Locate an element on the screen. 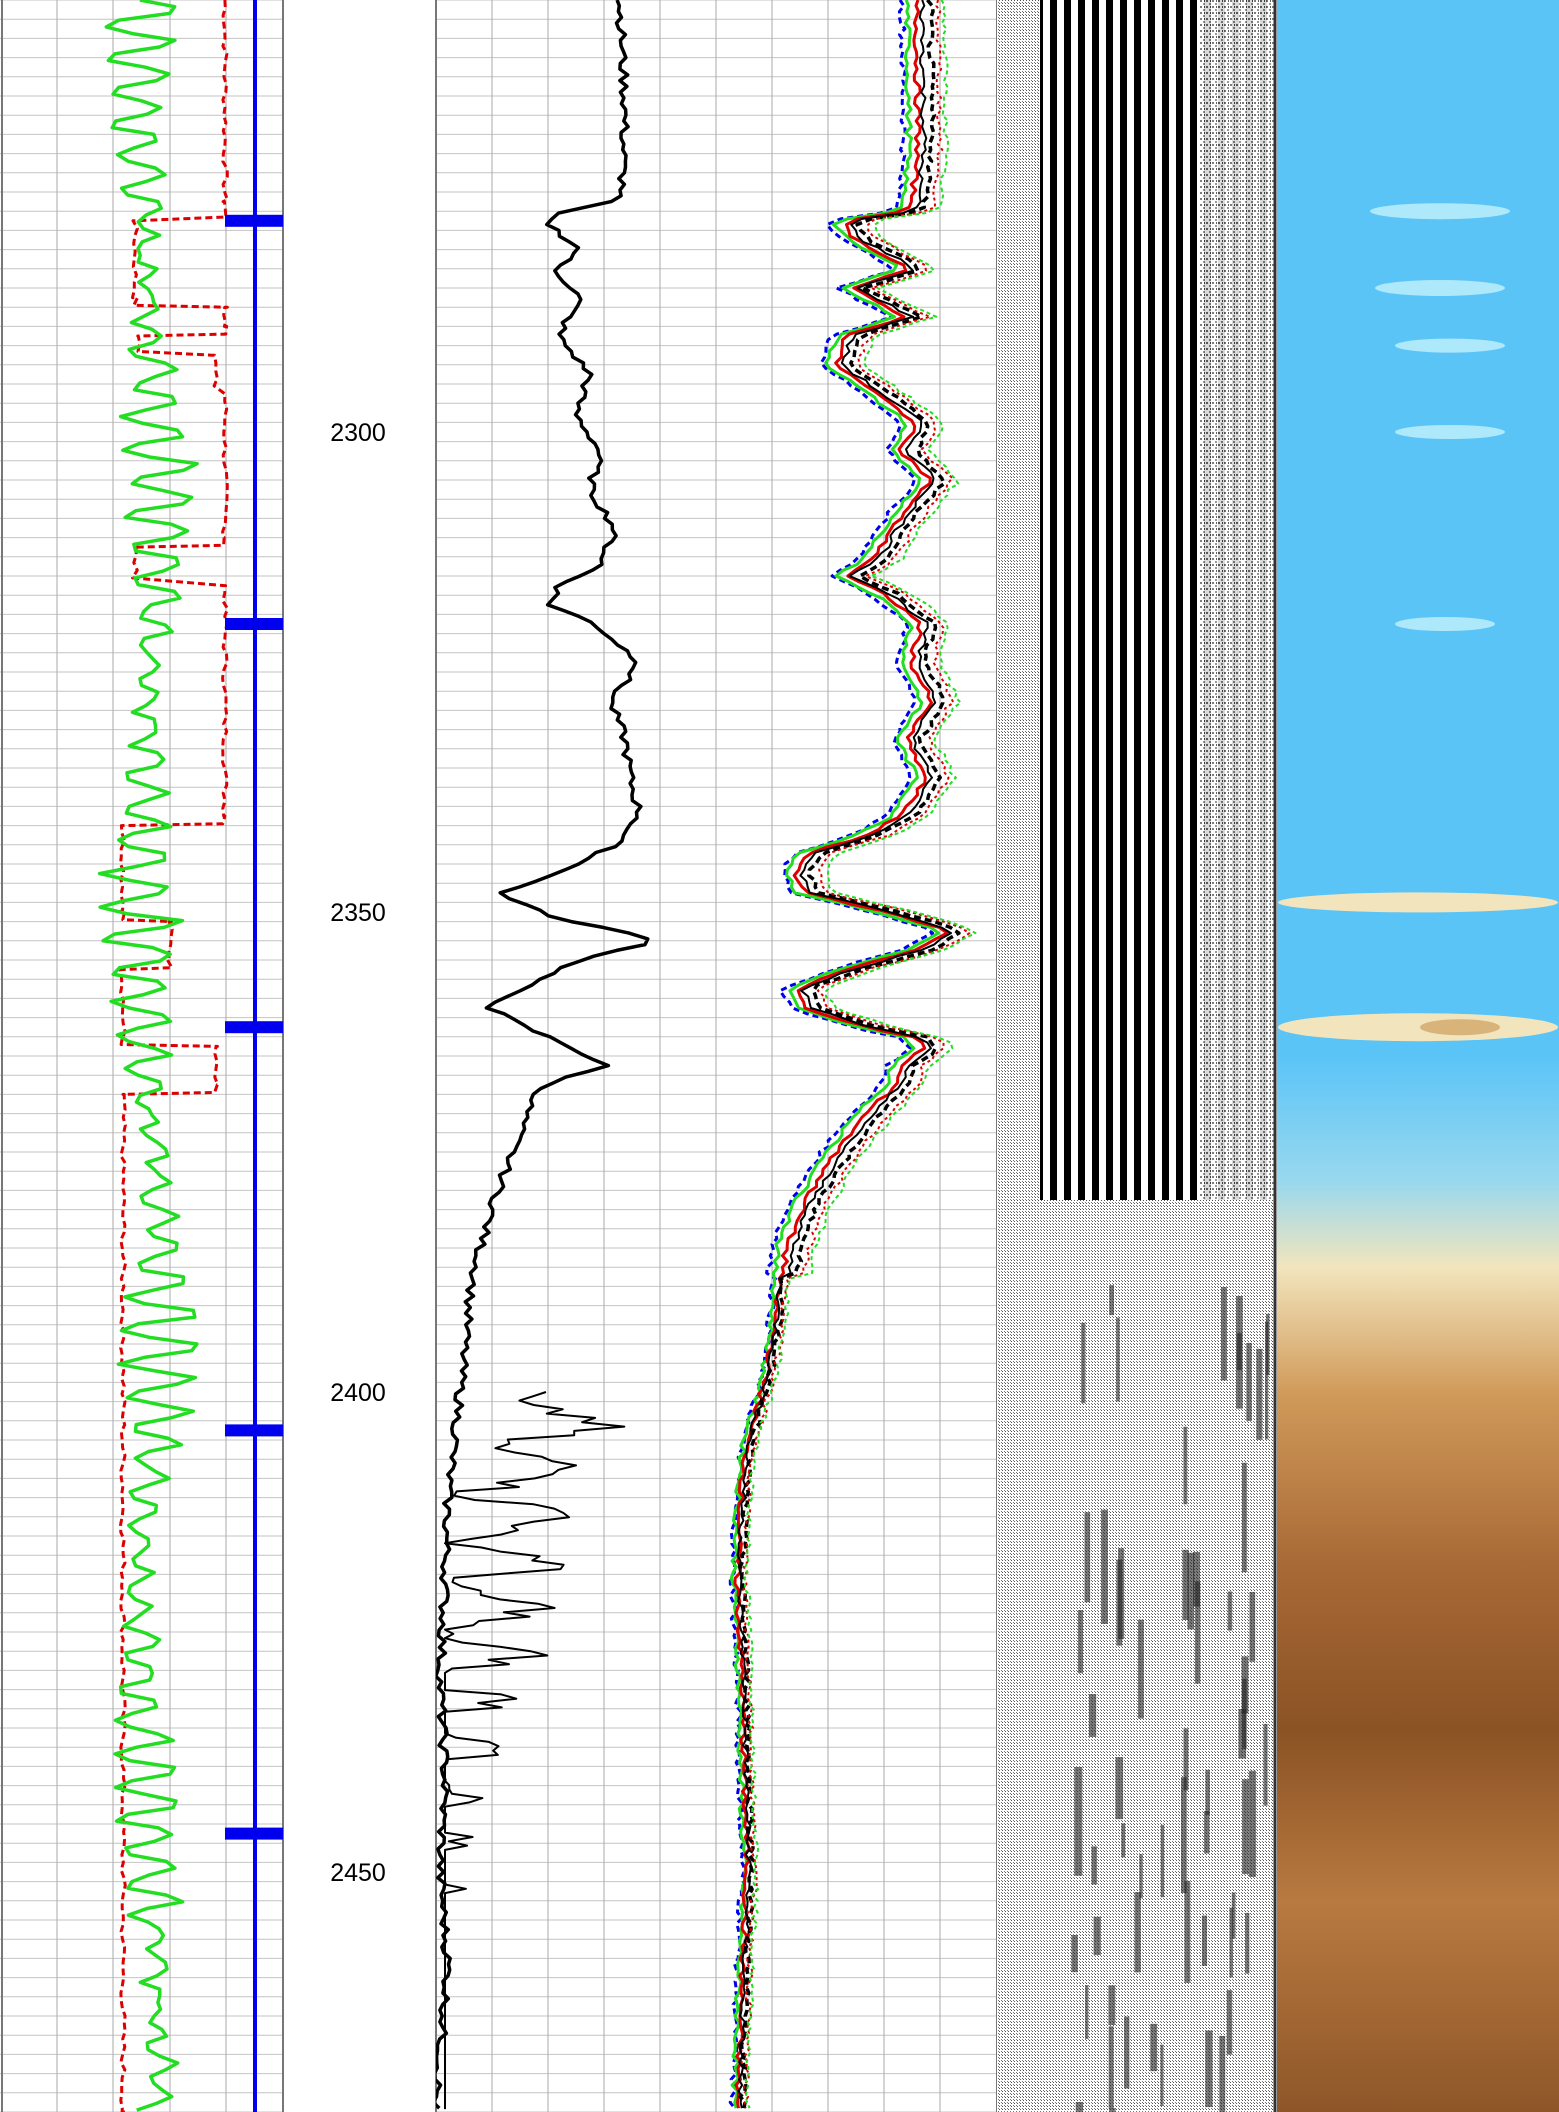 The height and width of the screenshot is (2112, 1559). black-curve-secondary is located at coordinates (535, 1750).